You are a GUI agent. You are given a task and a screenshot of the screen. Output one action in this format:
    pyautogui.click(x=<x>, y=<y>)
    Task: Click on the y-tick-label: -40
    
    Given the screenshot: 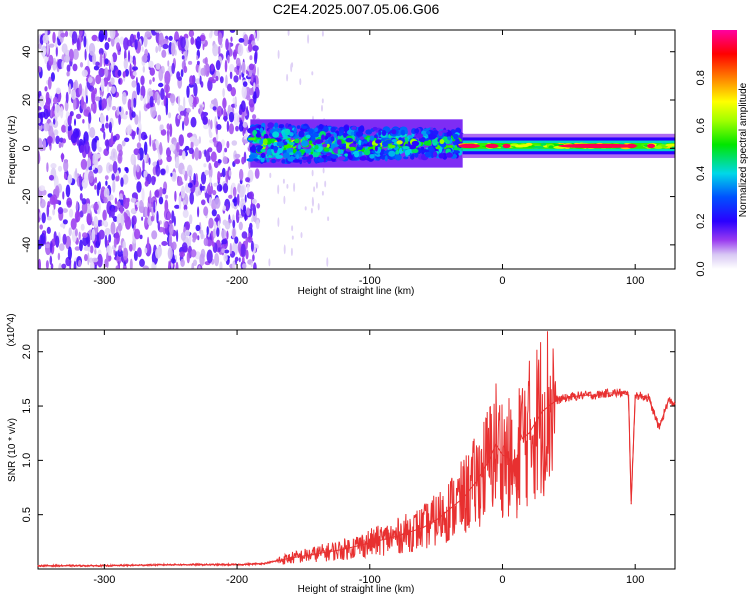 What is the action you would take?
    pyautogui.click(x=27, y=245)
    